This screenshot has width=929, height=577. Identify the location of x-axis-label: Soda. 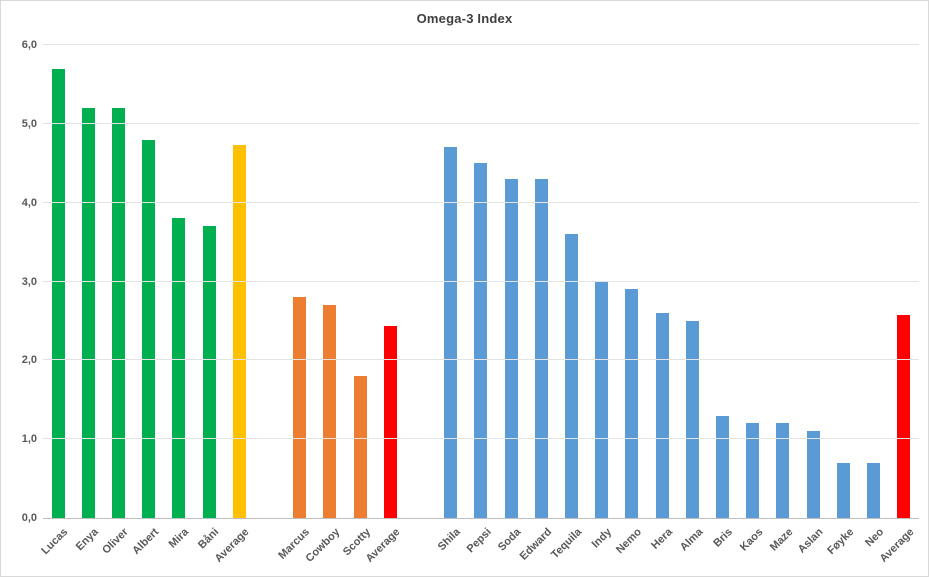
(510, 540).